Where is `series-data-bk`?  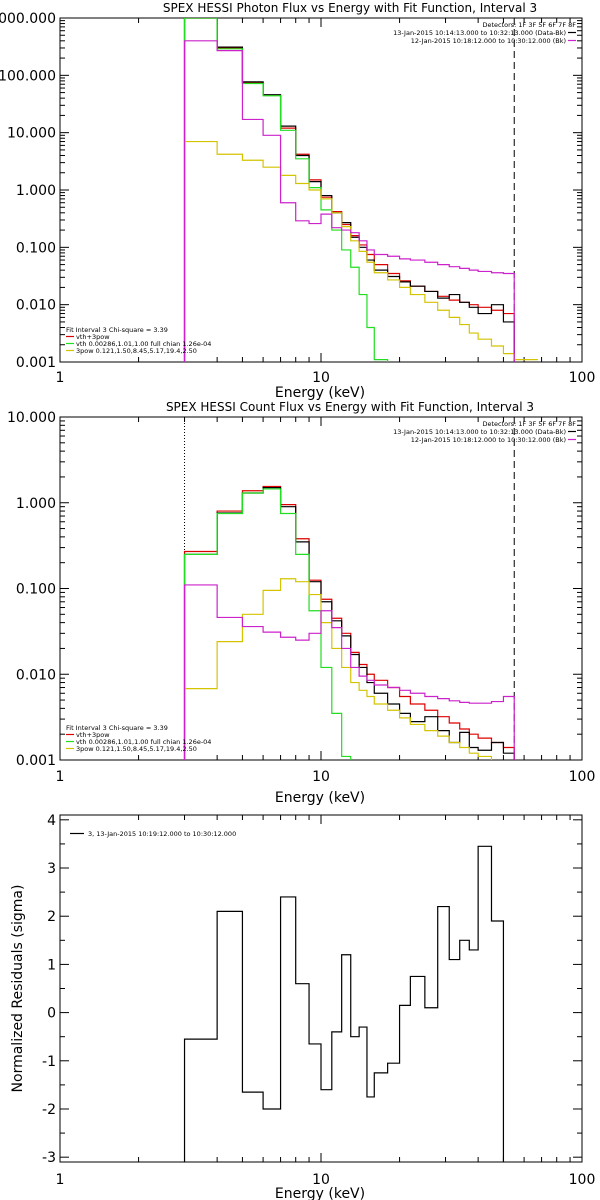
series-data-bk is located at coordinates (349, 623).